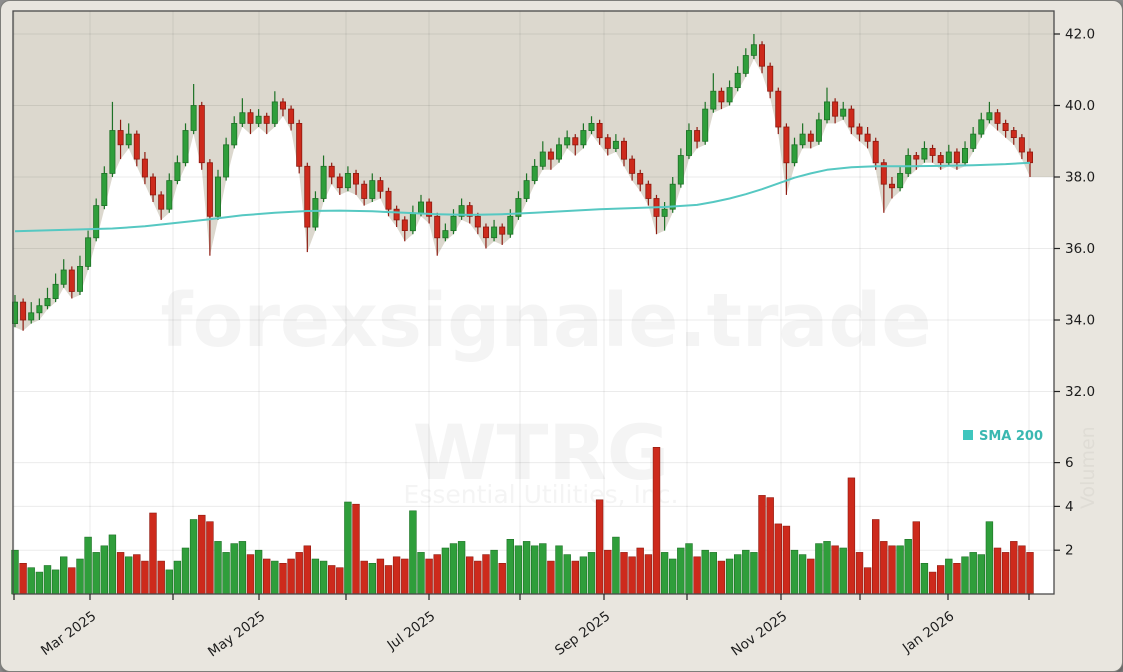 The image size is (1123, 672). I want to click on volume-tick-label: 4, so click(1069, 507).